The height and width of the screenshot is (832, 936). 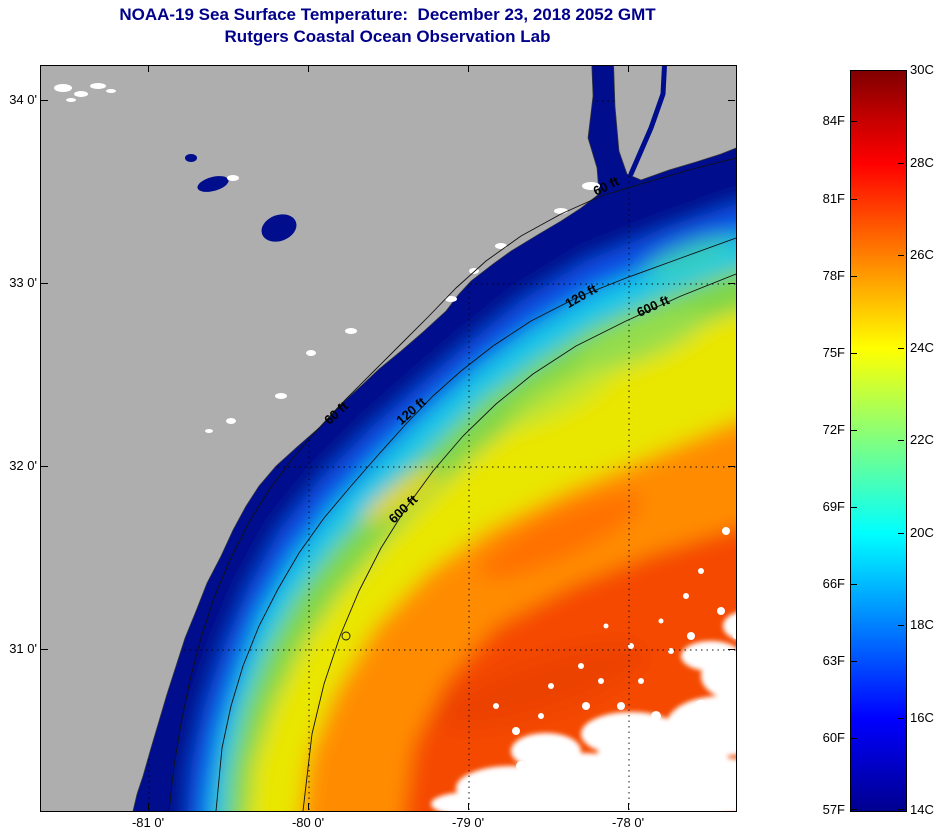 I want to click on colorbar-celsius-label: 14C, so click(x=922, y=809).